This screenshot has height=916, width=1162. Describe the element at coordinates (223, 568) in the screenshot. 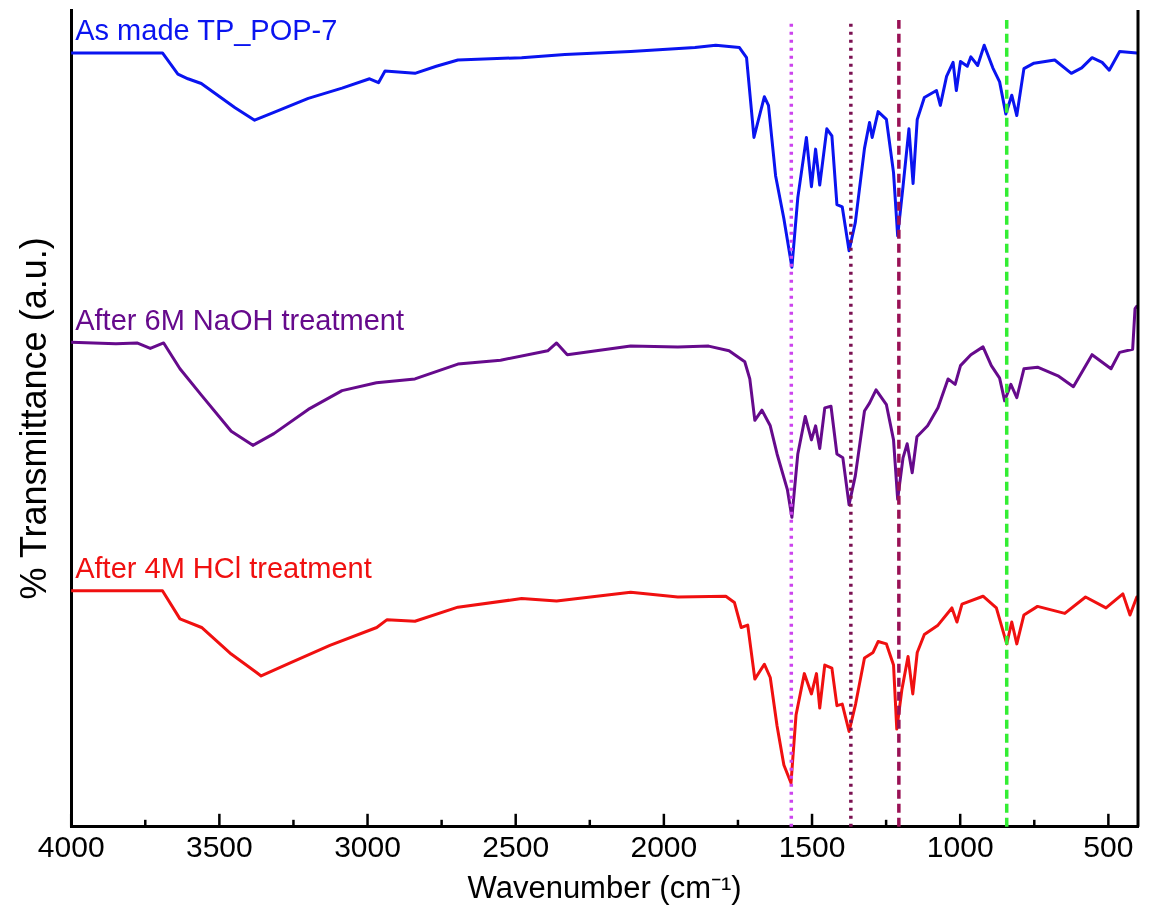

I see `series-label: After 4M HCl treatment` at that location.